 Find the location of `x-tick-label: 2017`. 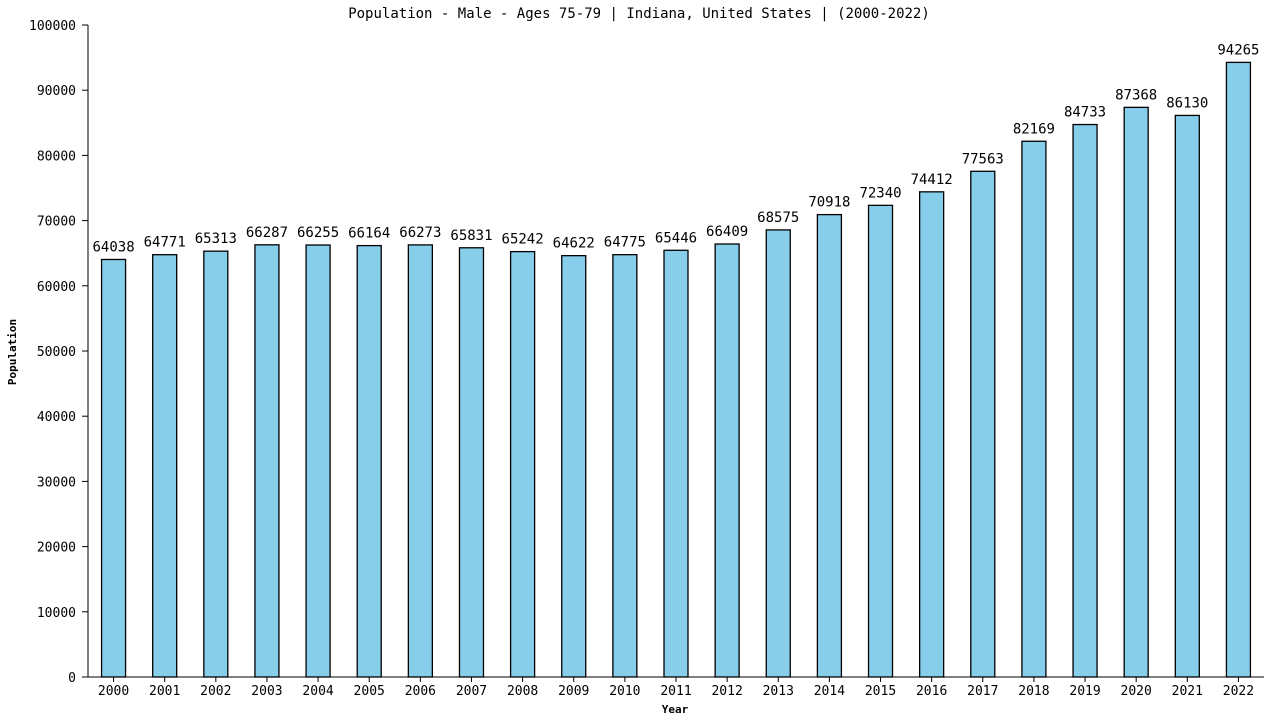

x-tick-label: 2017 is located at coordinates (982, 691).